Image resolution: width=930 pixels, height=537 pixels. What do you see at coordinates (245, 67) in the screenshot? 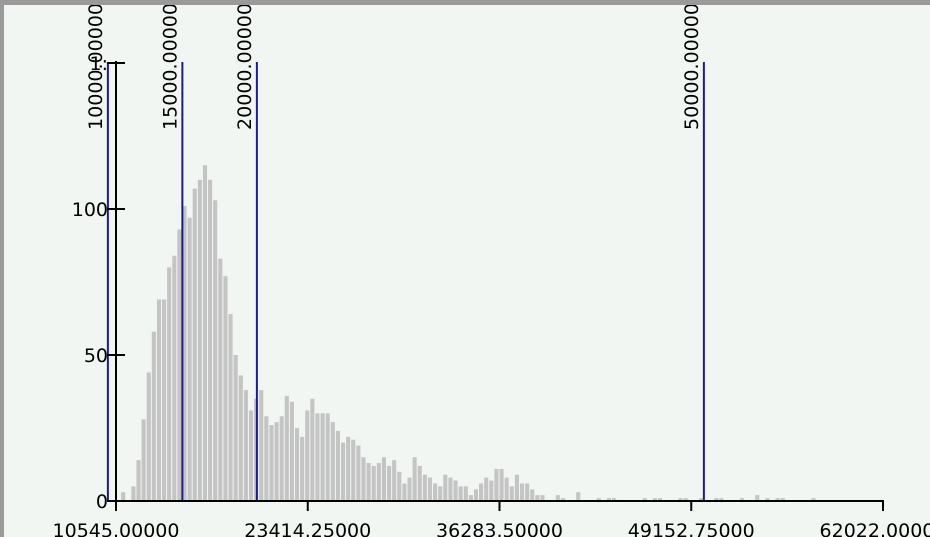
I see `reference-line-label: 20000.00000` at bounding box center [245, 67].